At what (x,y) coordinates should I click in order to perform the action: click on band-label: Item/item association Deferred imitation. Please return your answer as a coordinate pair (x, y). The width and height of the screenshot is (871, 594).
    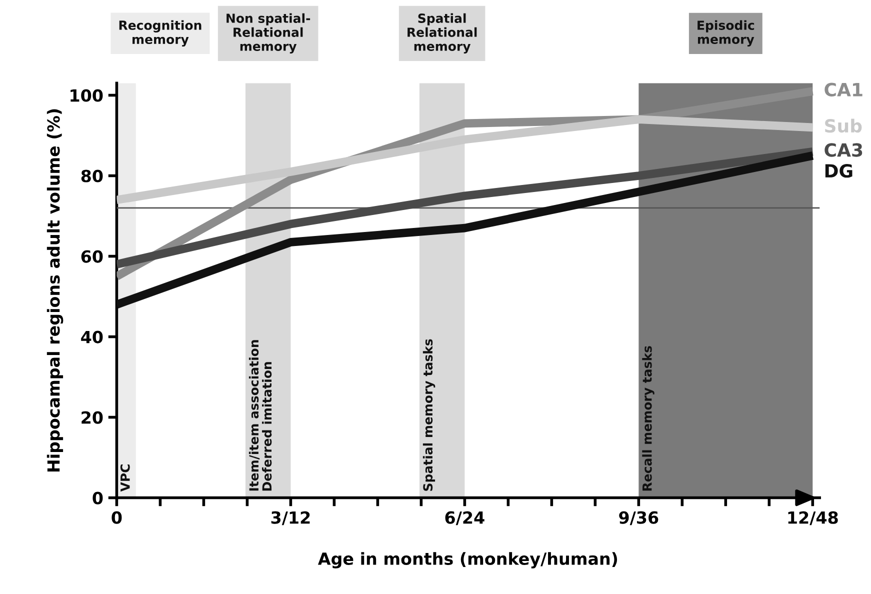
    Looking at the image, I should click on (260, 415).